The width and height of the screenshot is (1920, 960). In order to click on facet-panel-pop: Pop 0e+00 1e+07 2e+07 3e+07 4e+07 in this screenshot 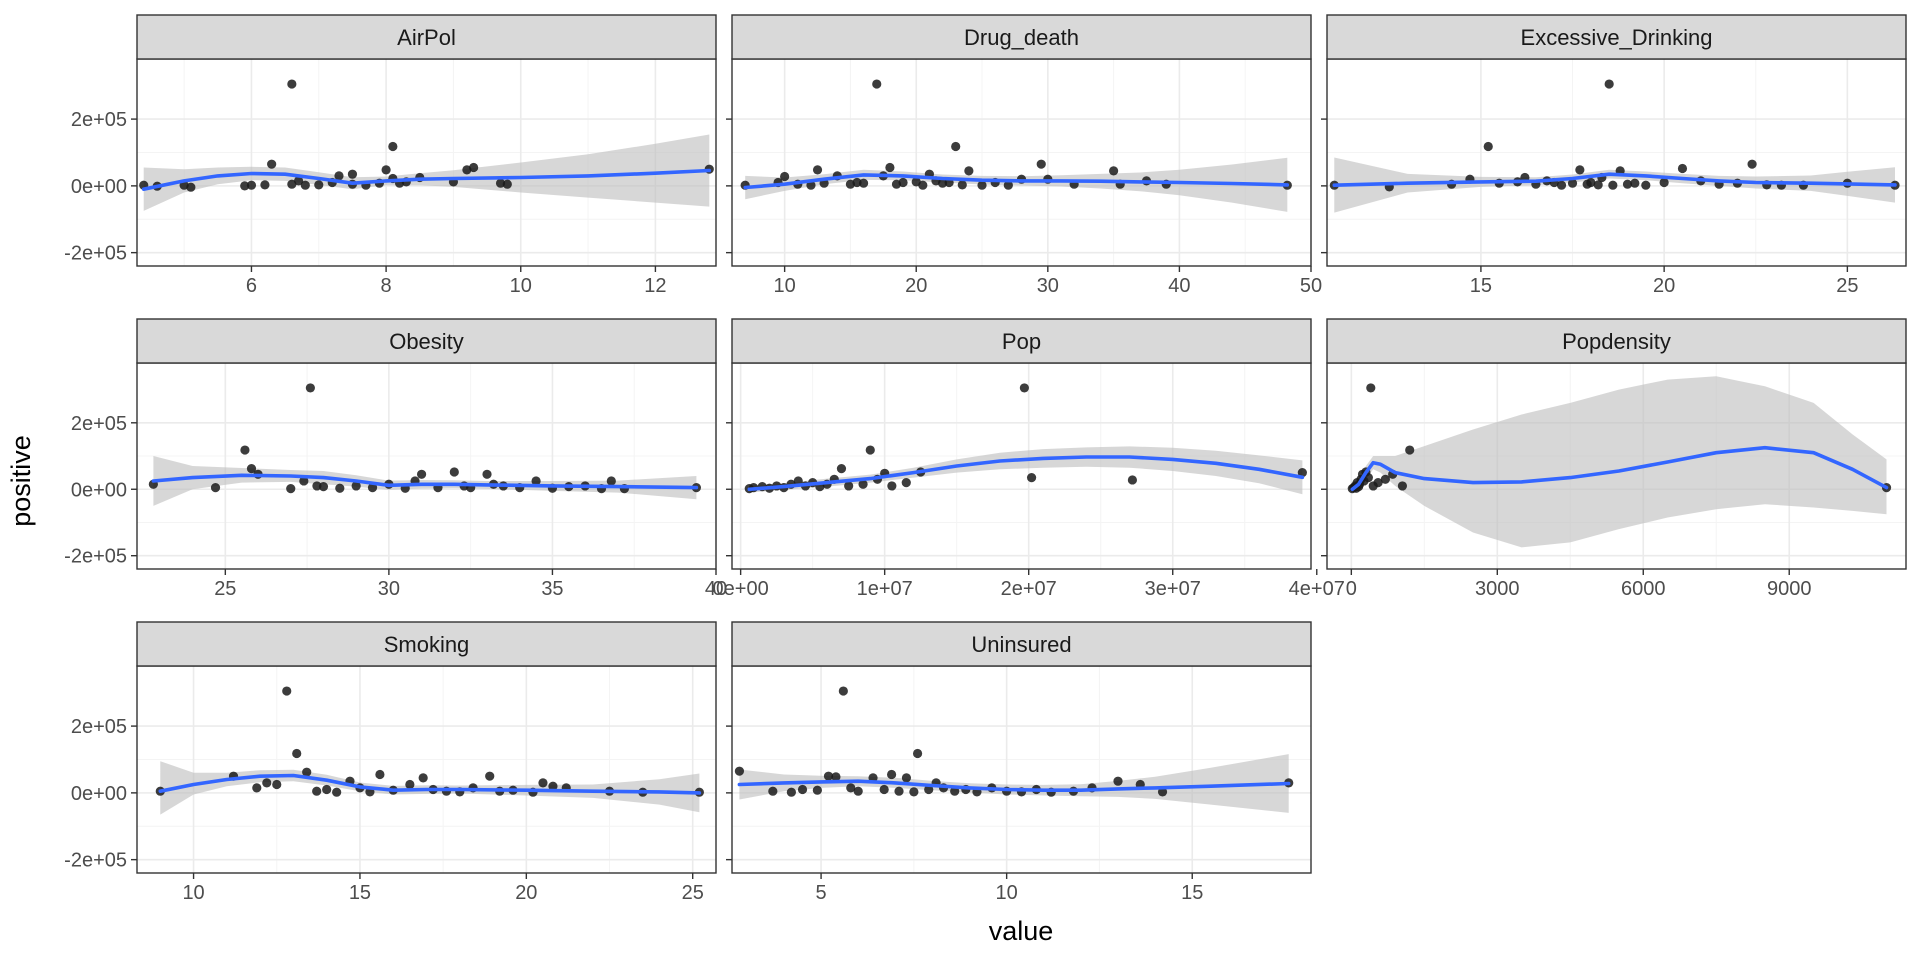, I will do `click(1029, 459)`.